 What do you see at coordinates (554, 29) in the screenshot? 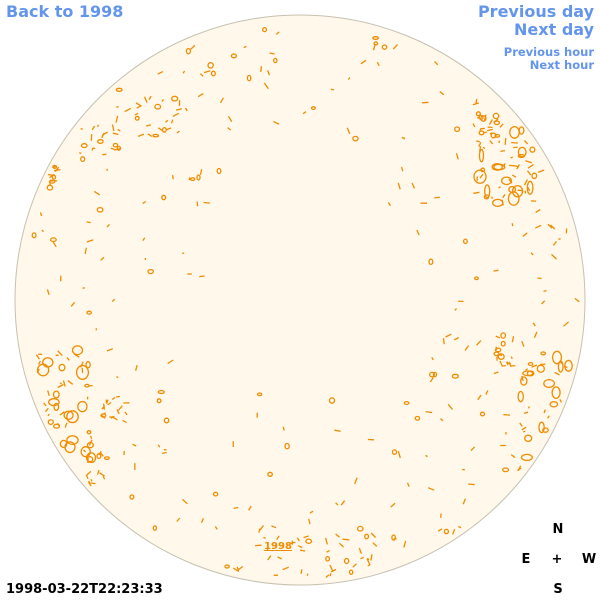
I see `next-day-link: Next day` at bounding box center [554, 29].